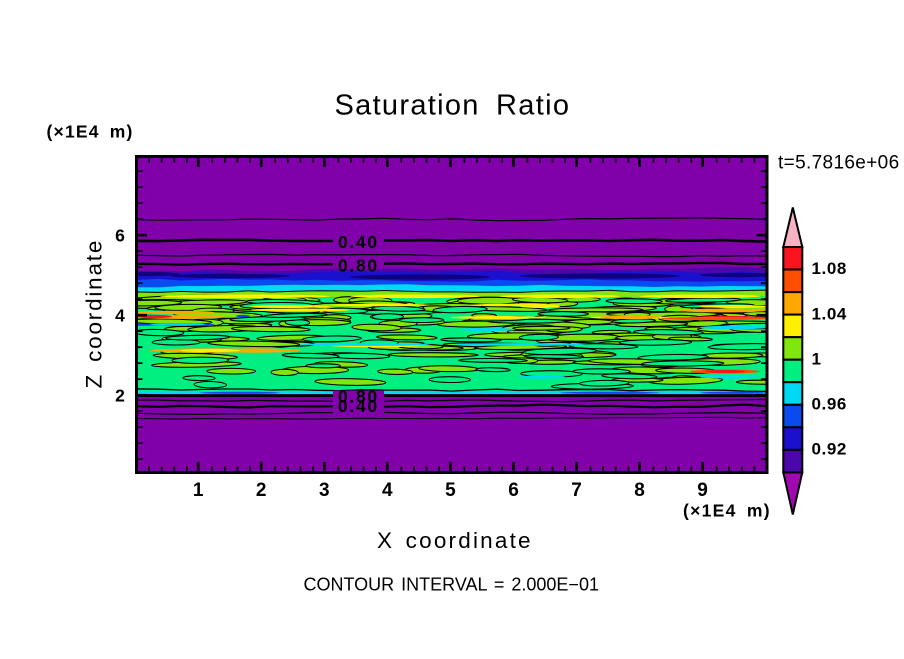 The width and height of the screenshot is (904, 659). What do you see at coordinates (94, 314) in the screenshot?
I see `svg-text: Z coordinate` at bounding box center [94, 314].